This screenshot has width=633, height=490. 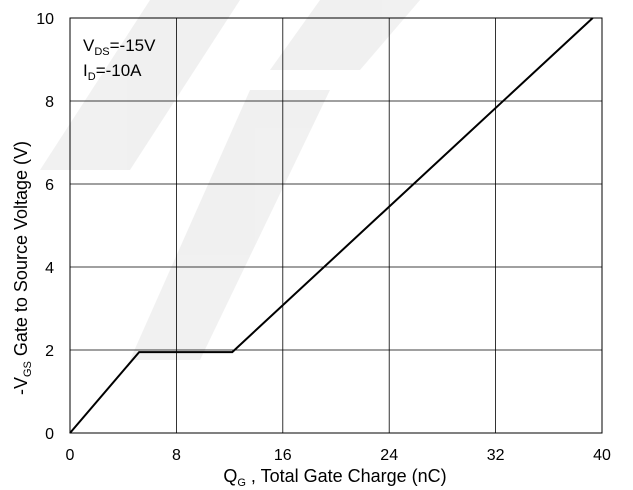 What do you see at coordinates (283, 455) in the screenshot?
I see `x-tick-label: 16` at bounding box center [283, 455].